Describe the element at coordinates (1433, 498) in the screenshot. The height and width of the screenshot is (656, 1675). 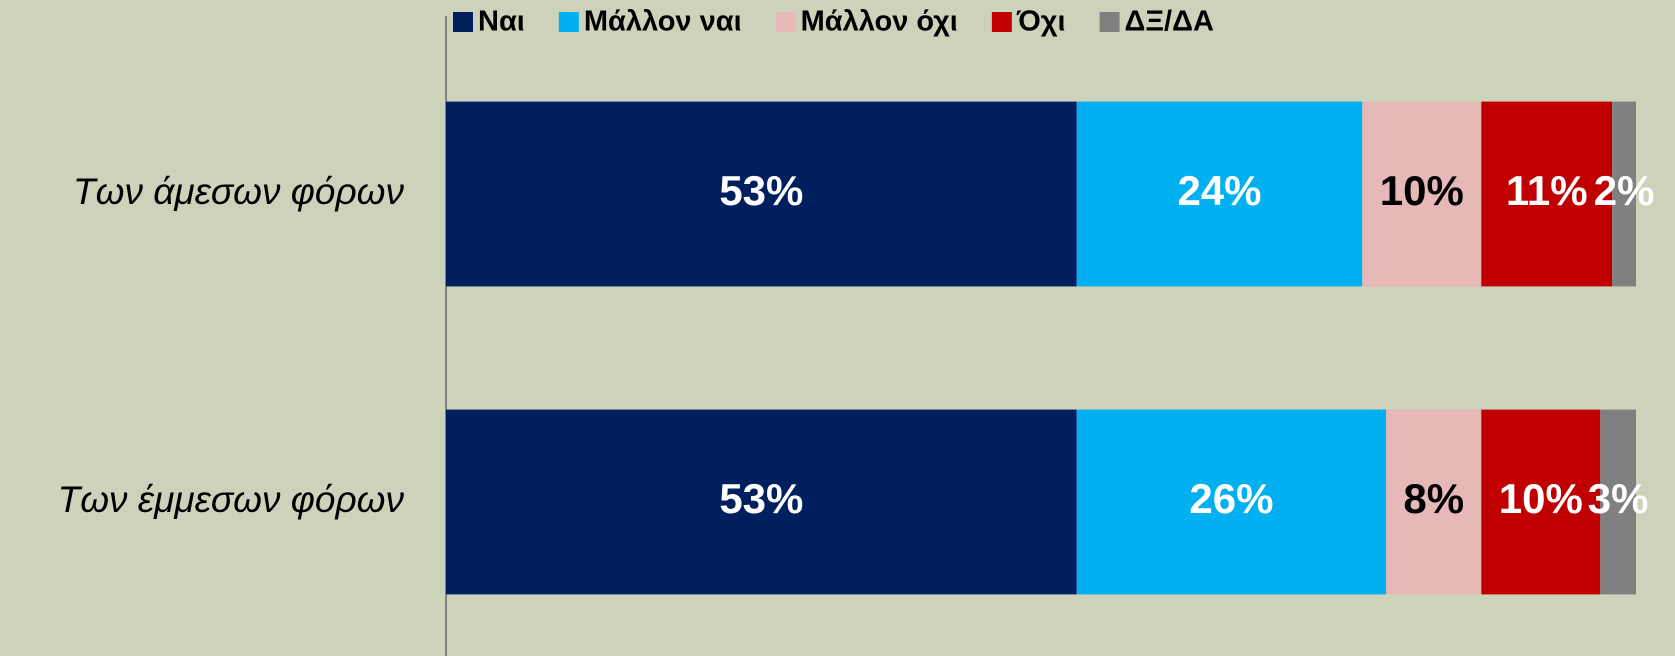
I see `data-label: 8%` at that location.